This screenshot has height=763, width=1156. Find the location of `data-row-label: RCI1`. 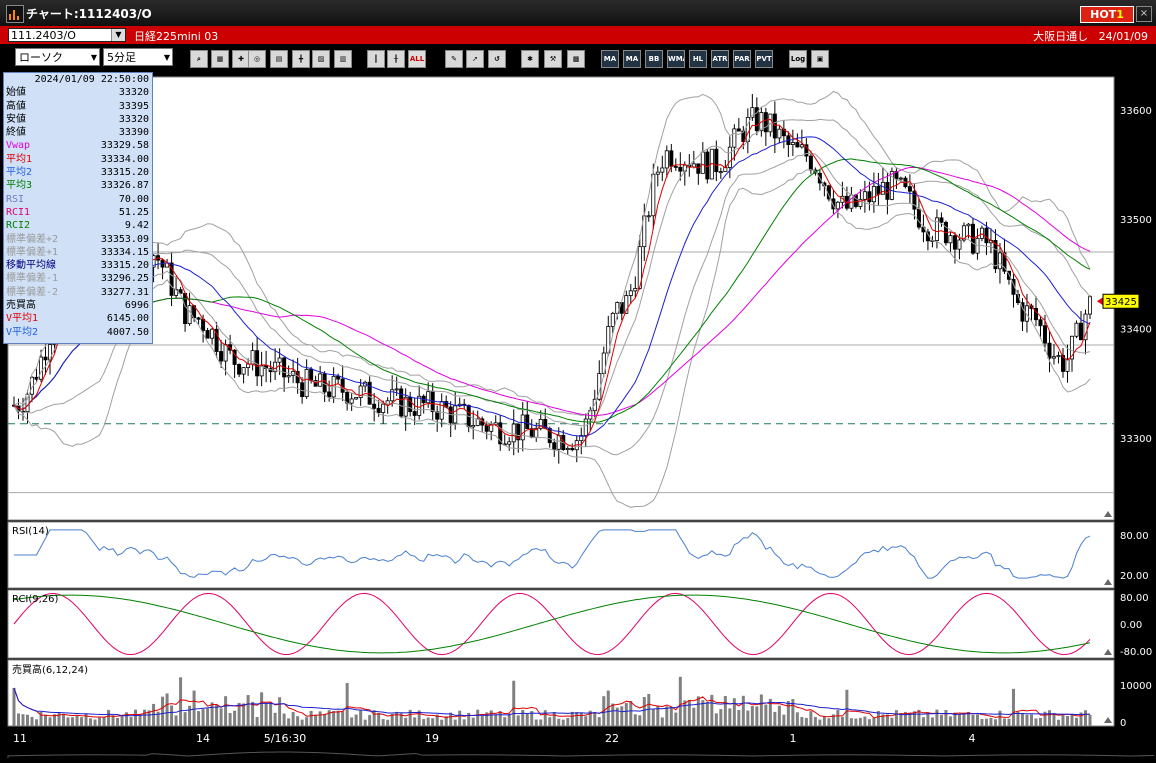

data-row-label: RCI1 is located at coordinates (18, 212).